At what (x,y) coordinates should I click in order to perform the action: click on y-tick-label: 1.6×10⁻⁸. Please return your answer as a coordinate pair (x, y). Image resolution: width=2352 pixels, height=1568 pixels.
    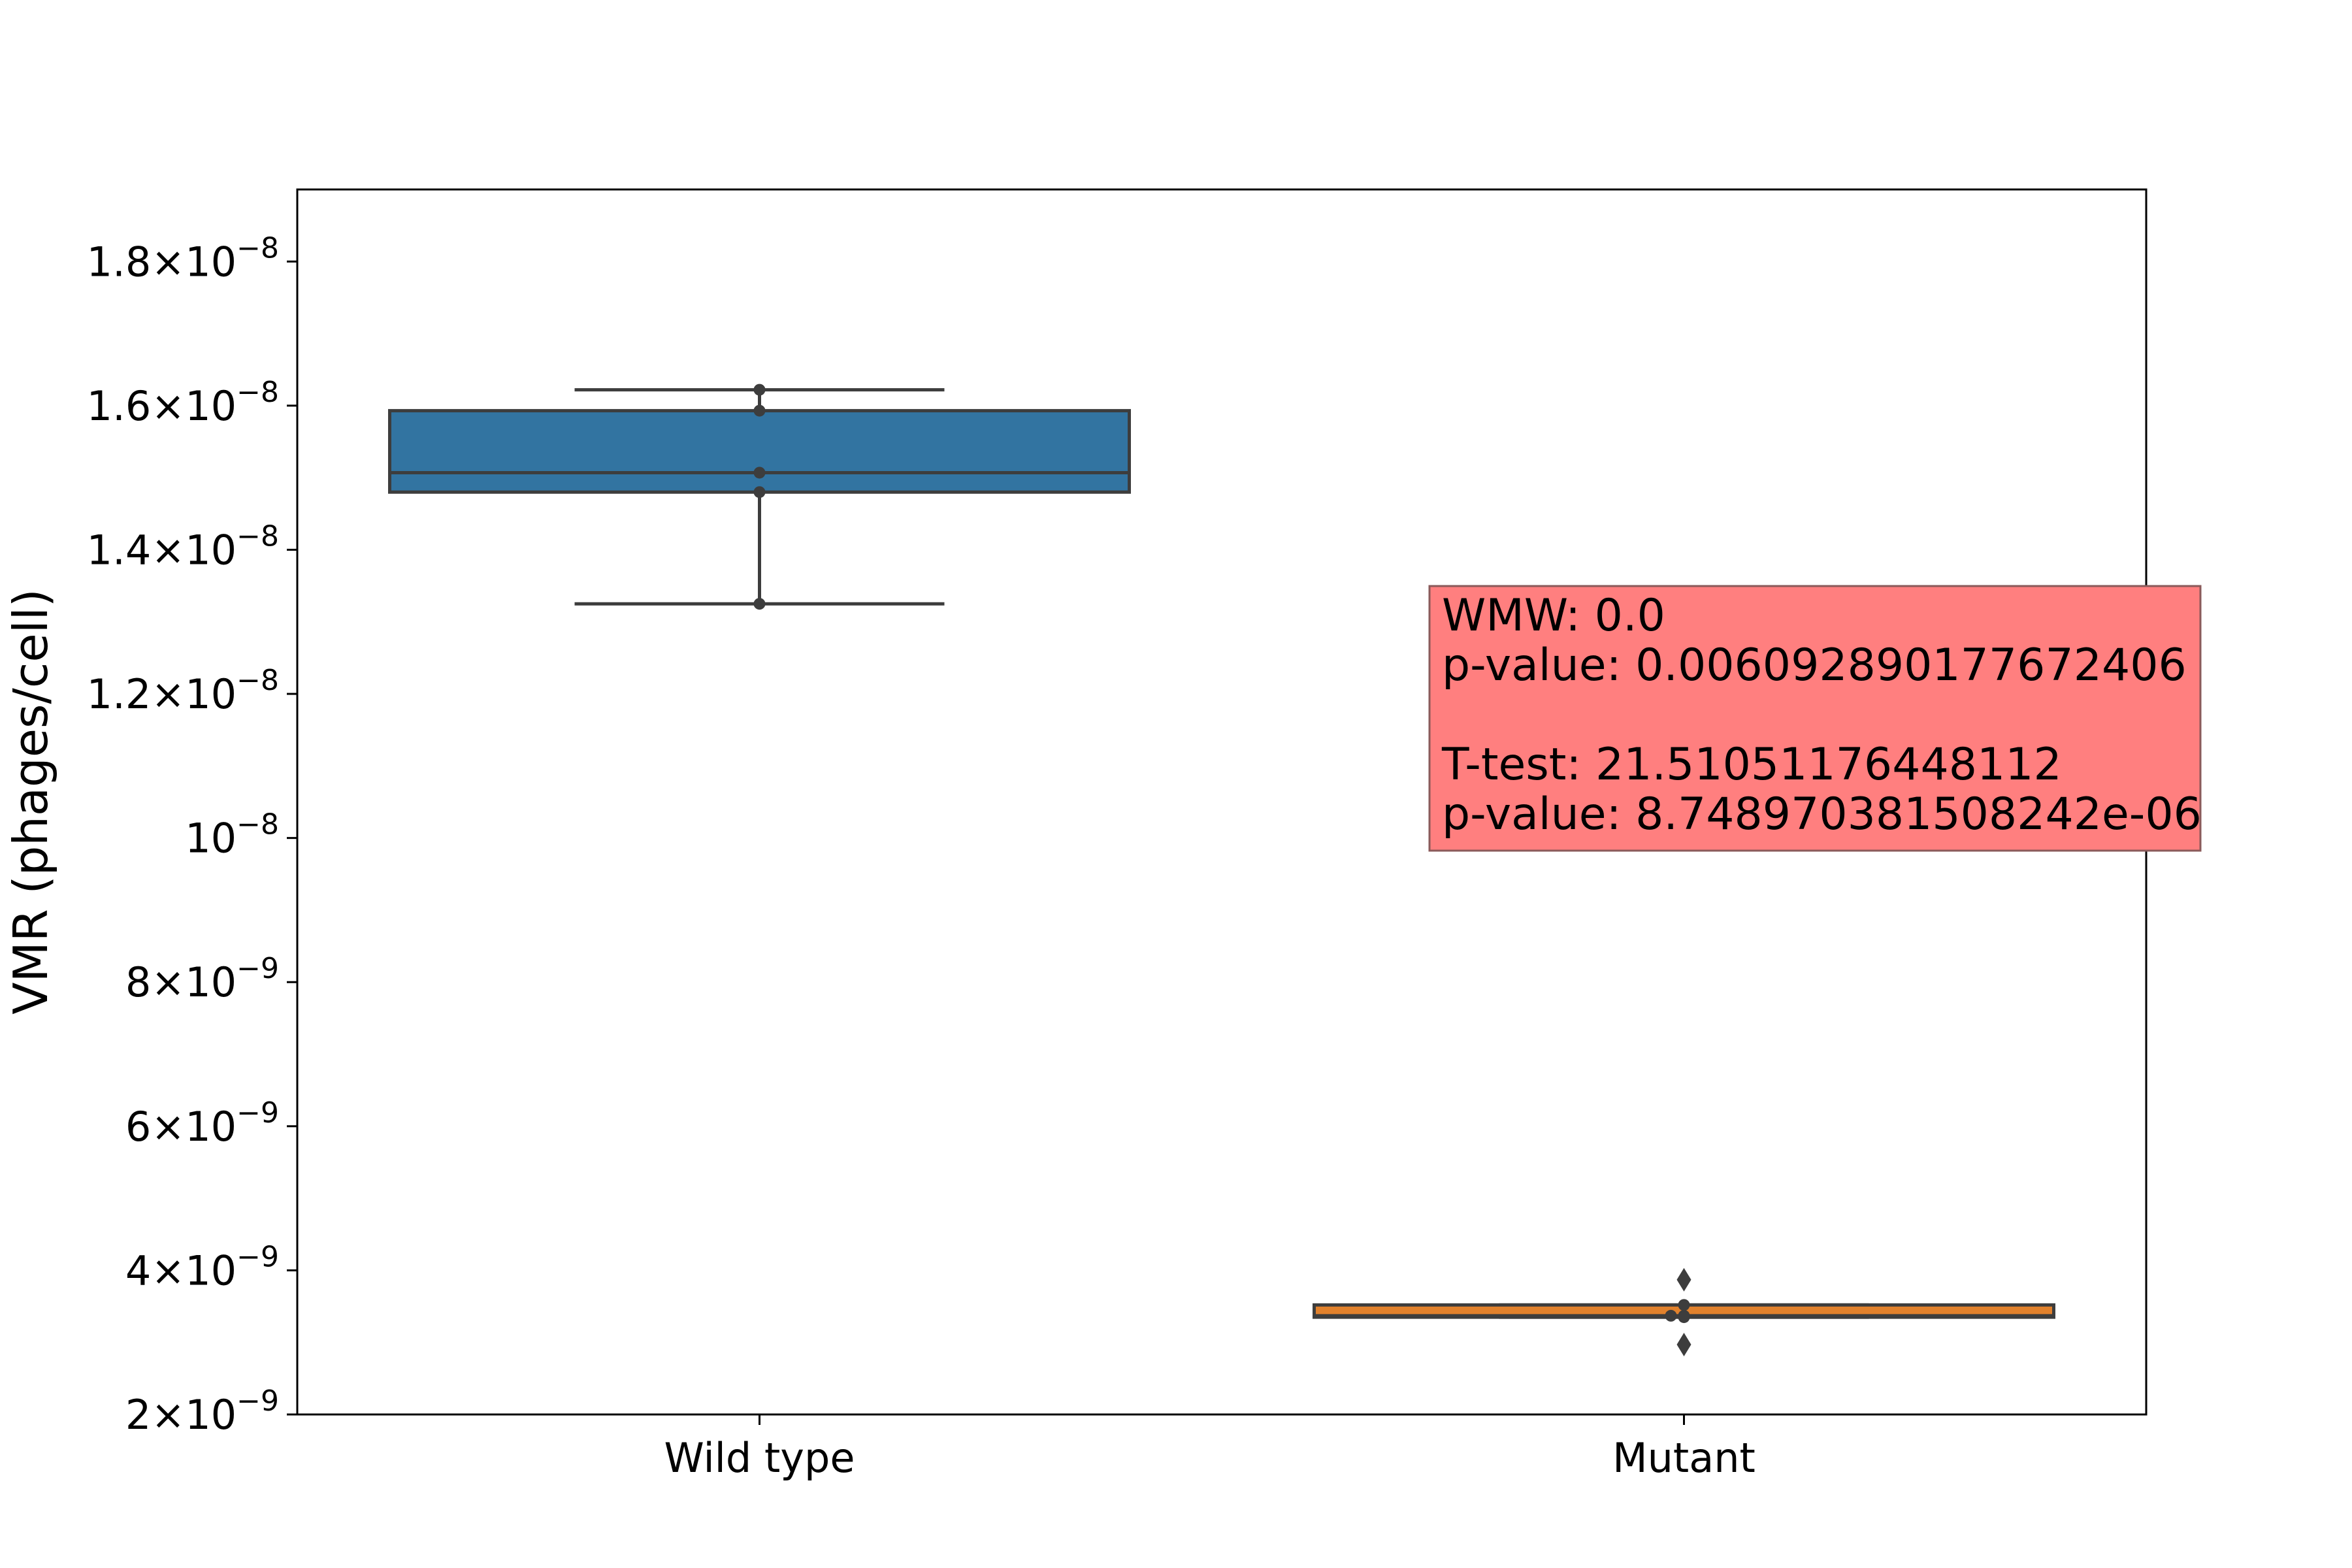
    Looking at the image, I should click on (183, 403).